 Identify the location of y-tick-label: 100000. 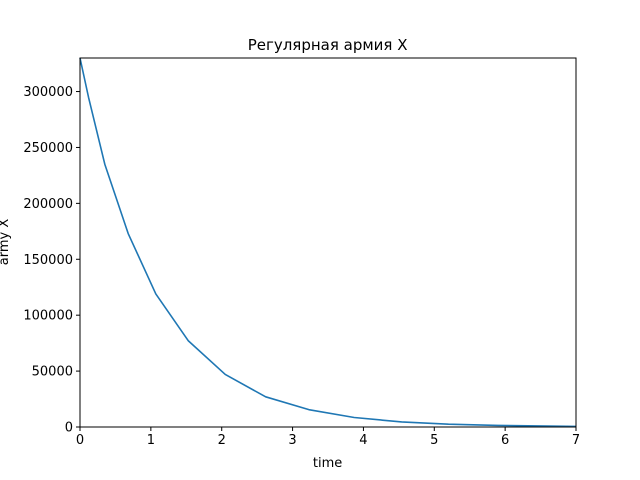
(48, 316).